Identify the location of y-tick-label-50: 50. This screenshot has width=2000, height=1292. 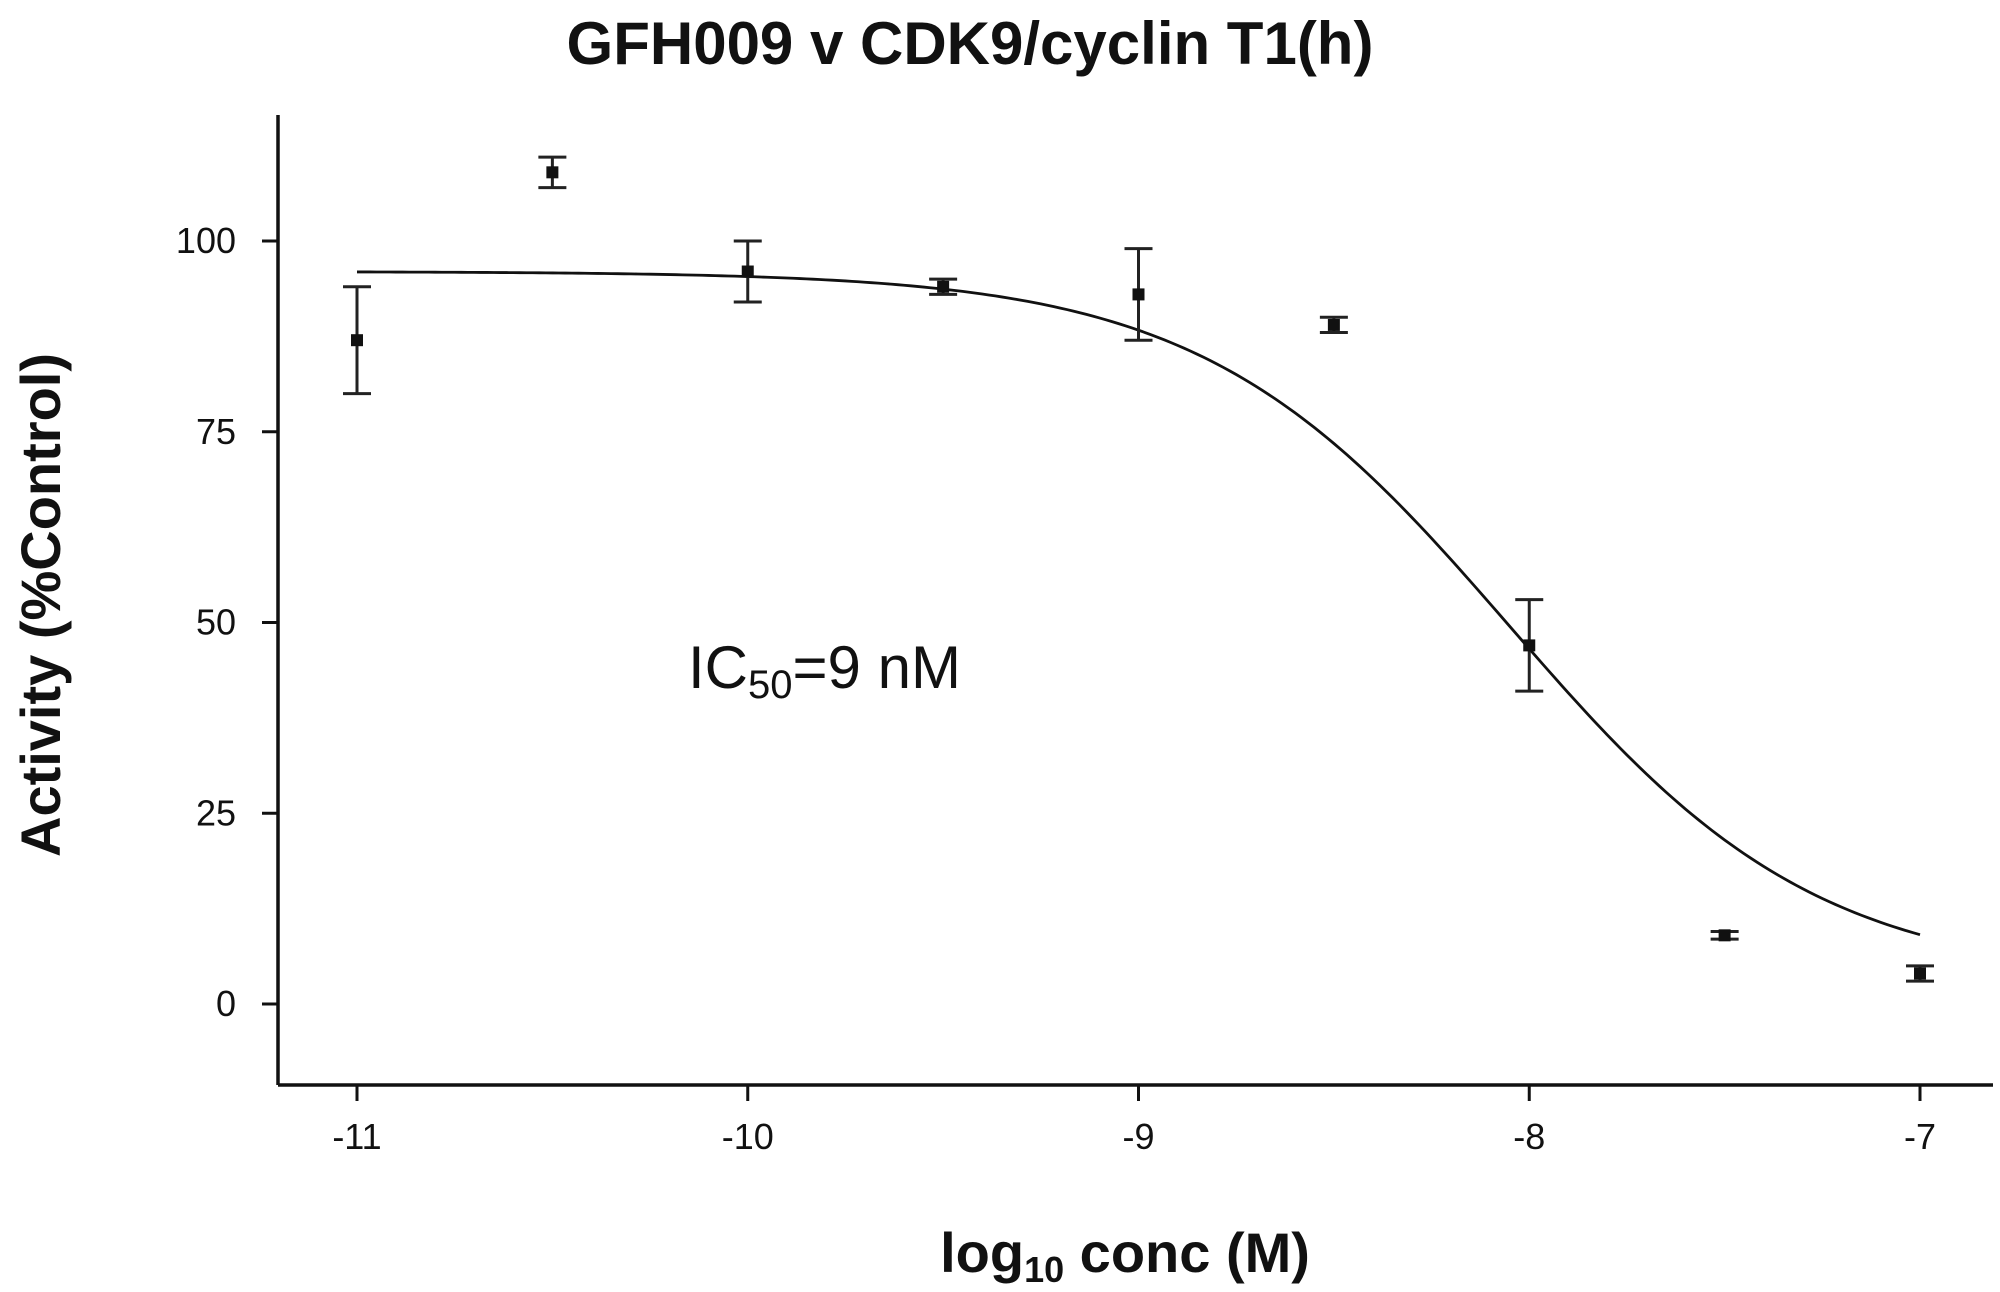
(216, 622).